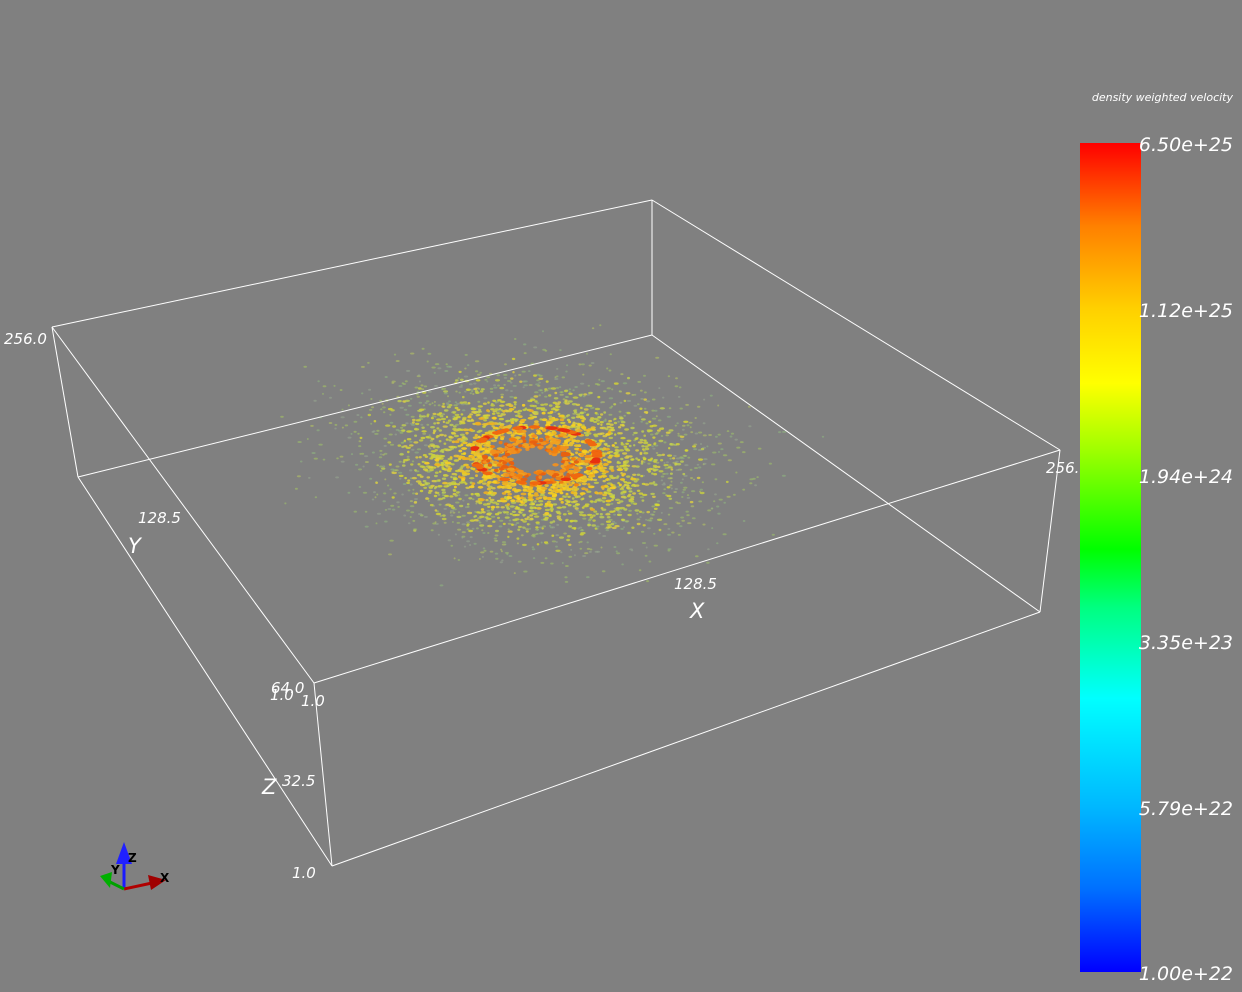  I want to click on colorbar-label-2: 1.12e+25, so click(1185, 311).